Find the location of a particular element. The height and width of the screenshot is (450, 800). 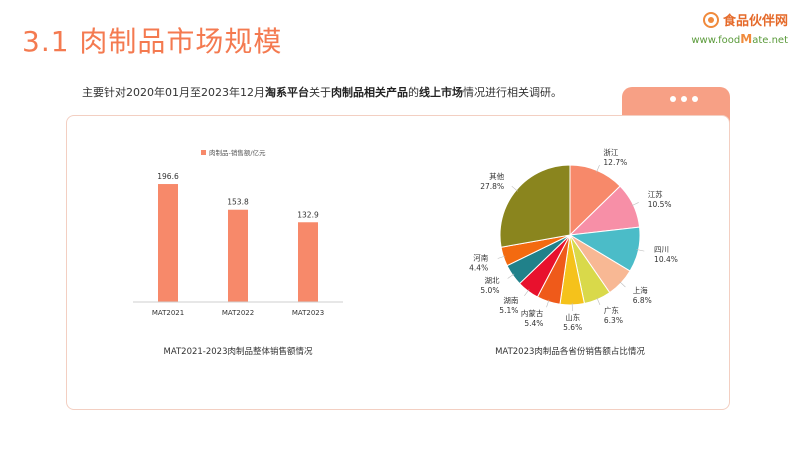

brand-logo-icon is located at coordinates (710, 19).